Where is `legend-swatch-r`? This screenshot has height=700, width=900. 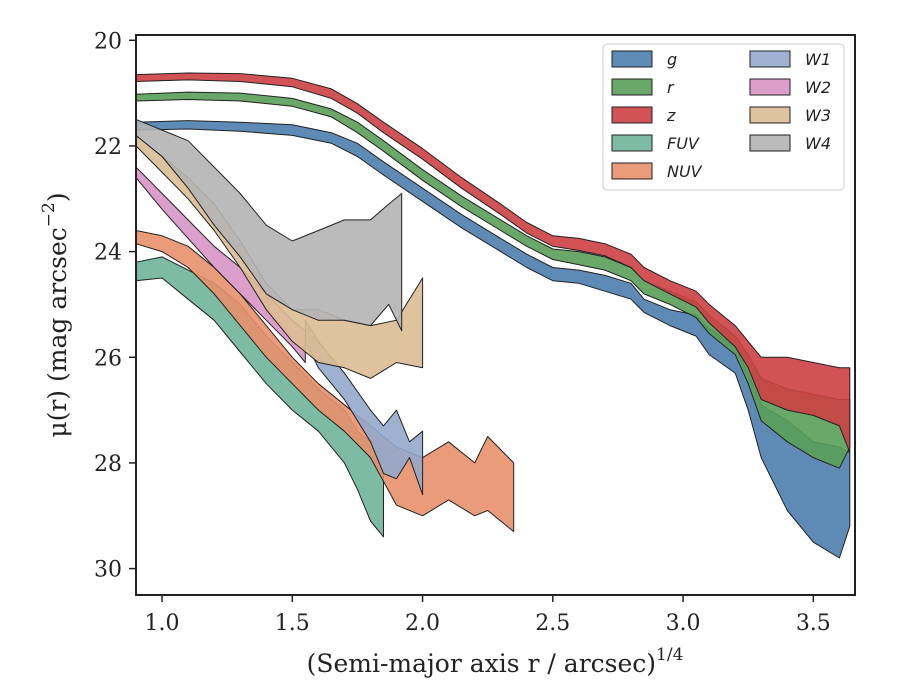 legend-swatch-r is located at coordinates (632, 87).